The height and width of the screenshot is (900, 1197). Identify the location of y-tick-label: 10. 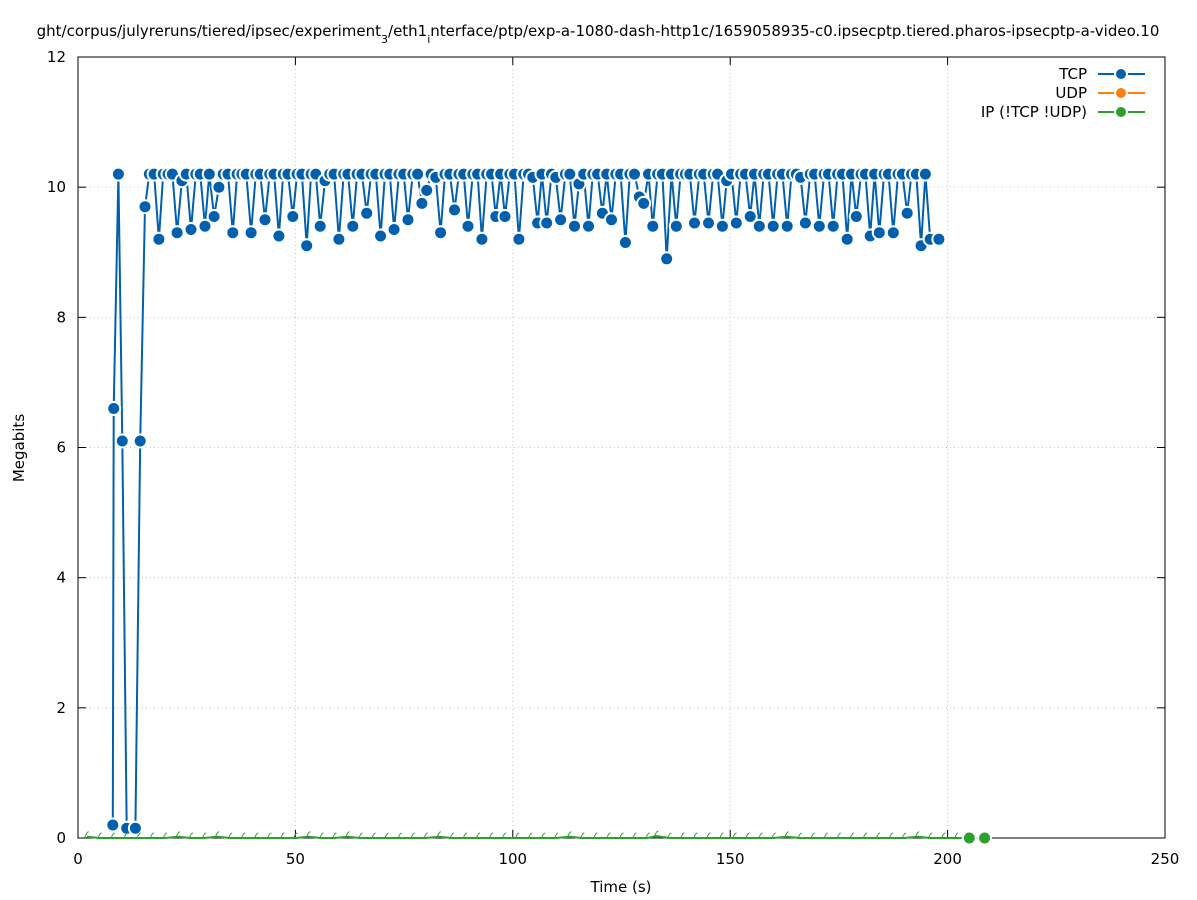
(56, 187).